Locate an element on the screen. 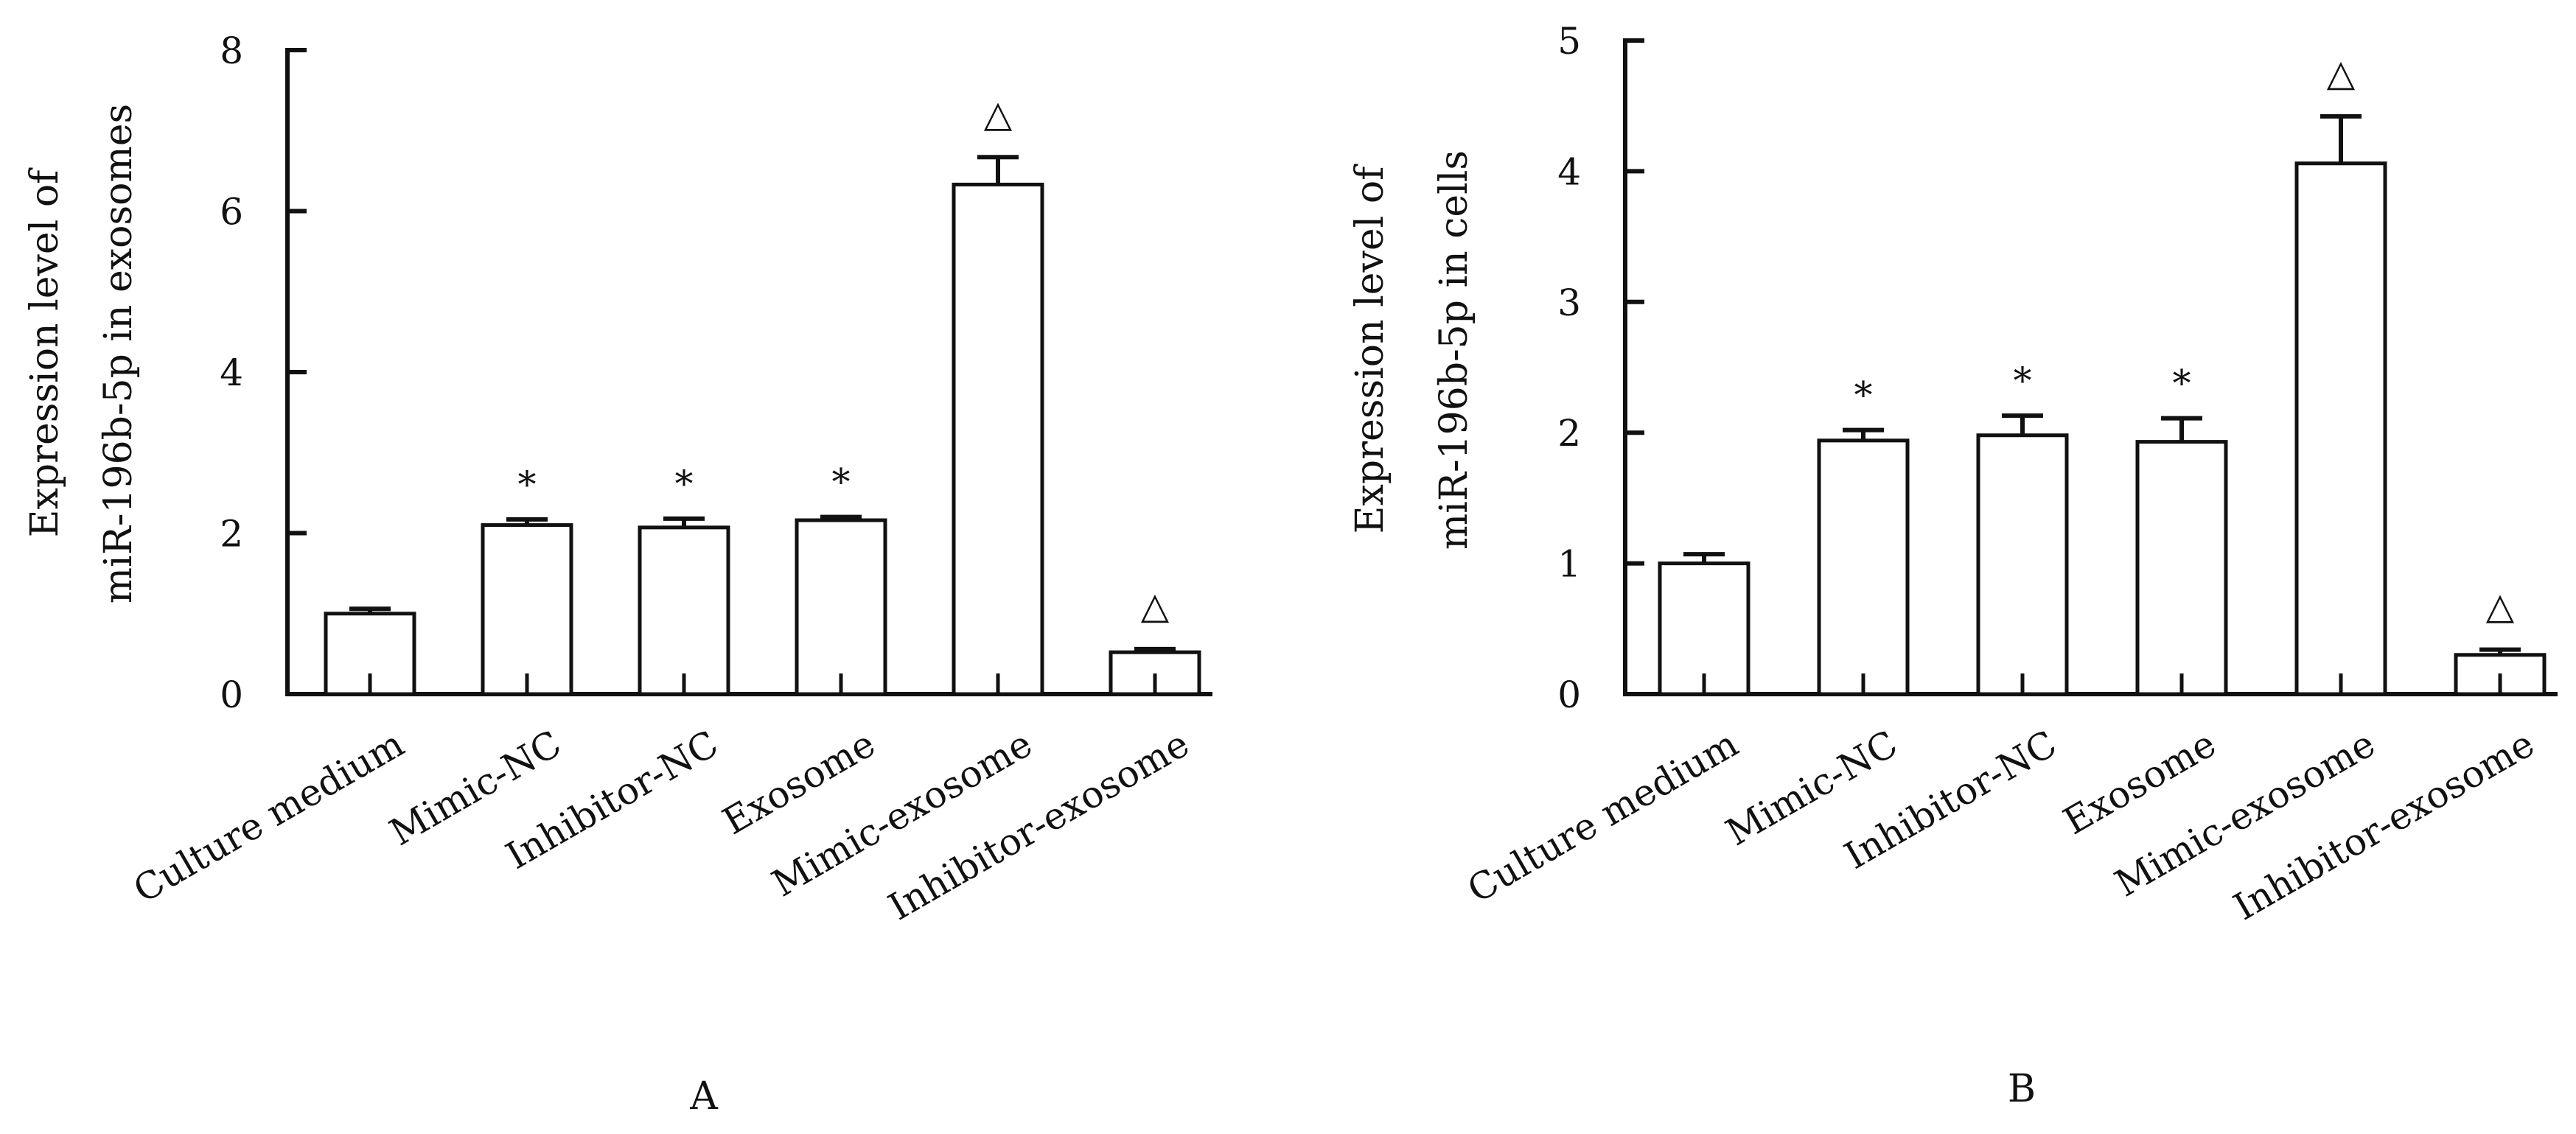 This screenshot has height=1134, width=2576. y-tick-label: 5 is located at coordinates (1569, 41).